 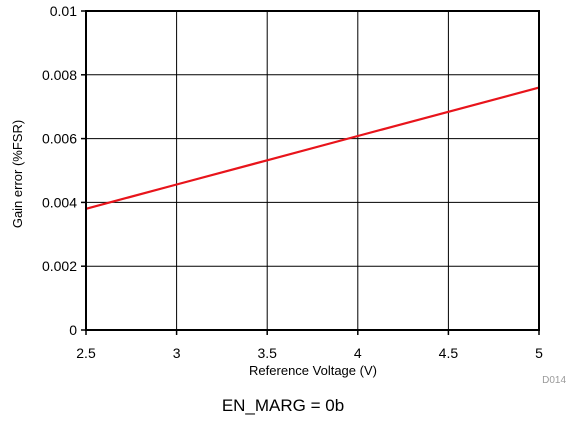 I want to click on y-tick-labels: 0 0.002 0.004 0.006 0.008 0.01, so click(x=59, y=170).